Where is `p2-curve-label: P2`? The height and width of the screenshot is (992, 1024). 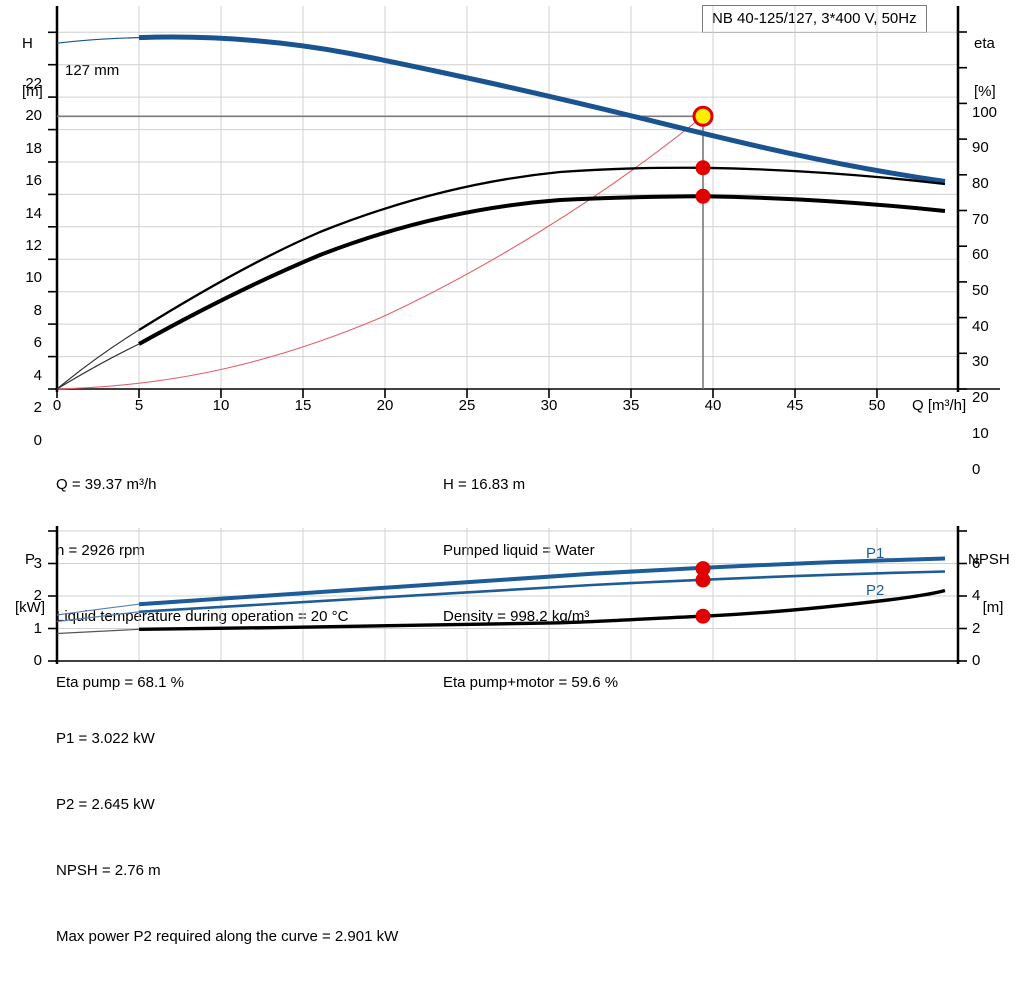 p2-curve-label: P2 is located at coordinates (875, 590).